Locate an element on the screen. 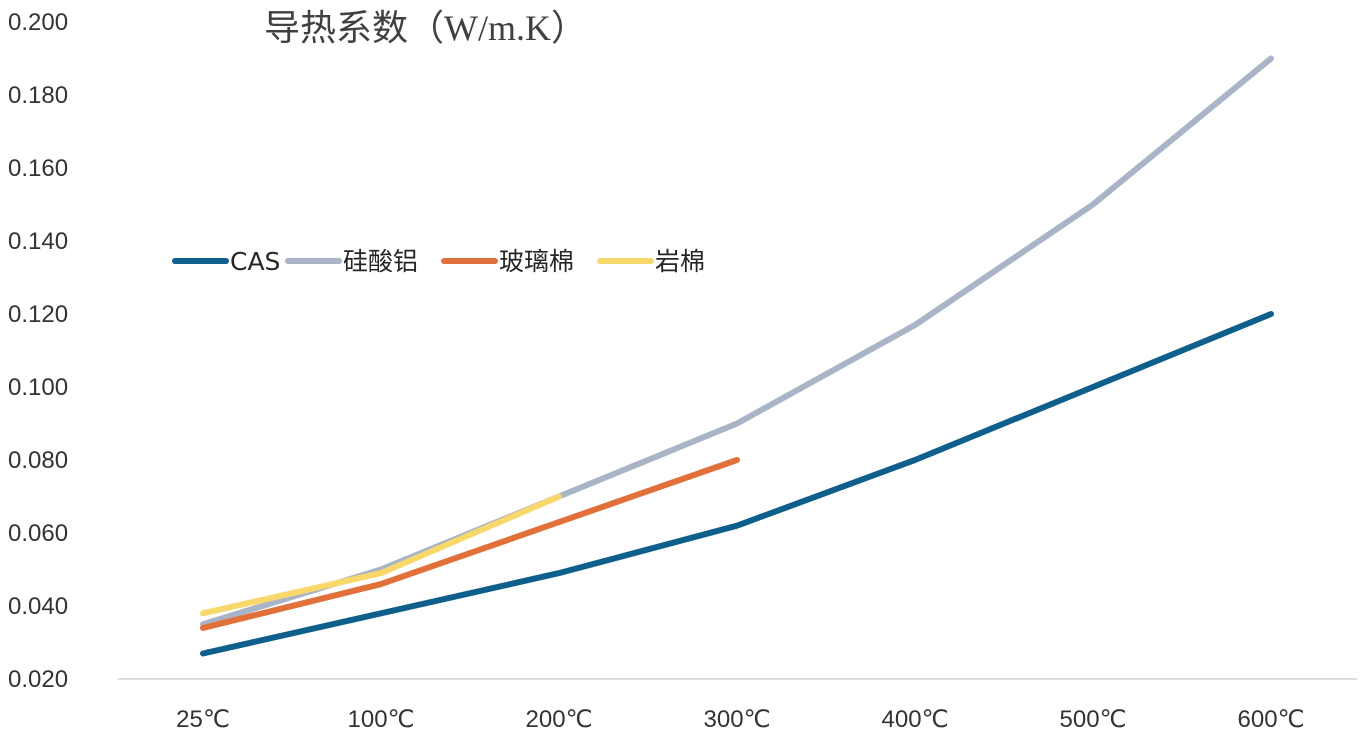 The image size is (1367, 735). x-tick-label: 400℃ is located at coordinates (915, 719).